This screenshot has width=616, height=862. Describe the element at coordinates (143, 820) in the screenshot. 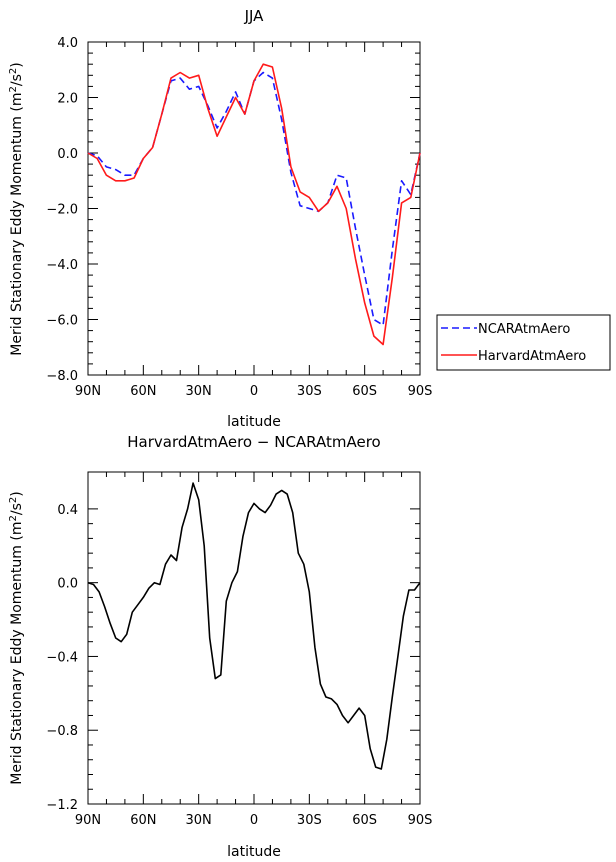

I see `bottom-x-tick-label: 60N` at that location.